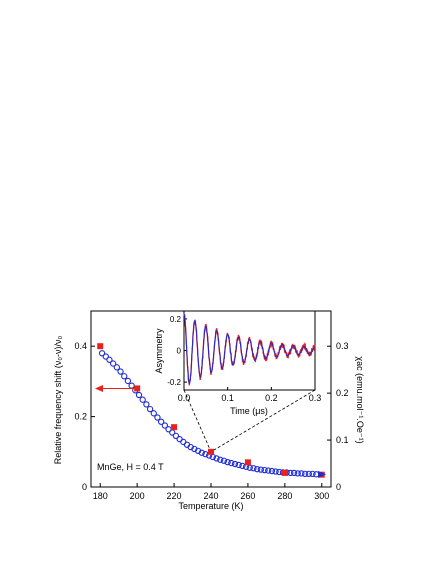 The height and width of the screenshot is (564, 436). Describe the element at coordinates (84, 487) in the screenshot. I see `y-left-tick-label: 0` at that location.